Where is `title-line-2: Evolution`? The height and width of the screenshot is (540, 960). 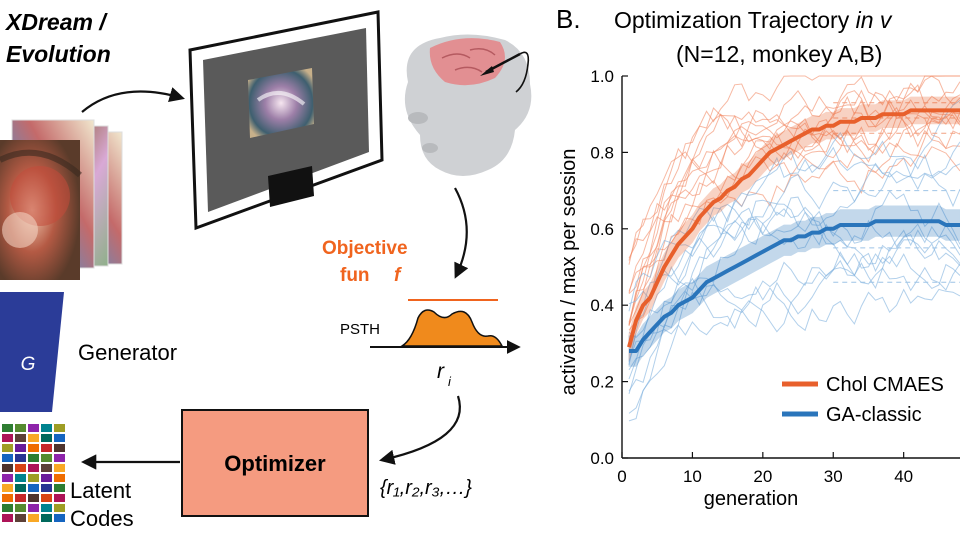
title-line-2: Evolution is located at coordinates (58, 54).